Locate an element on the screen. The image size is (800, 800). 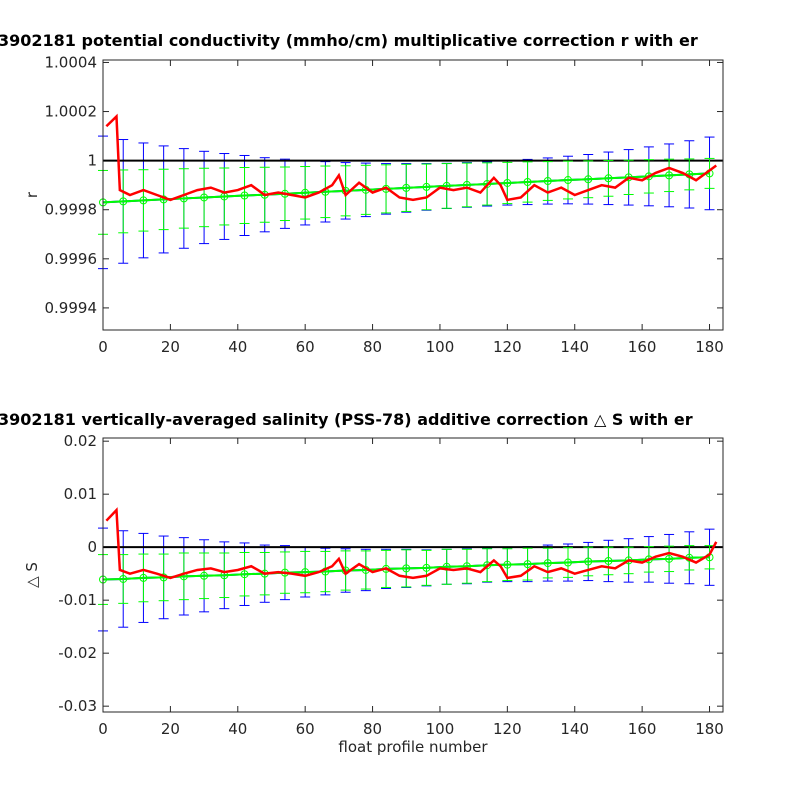
error-bar is located at coordinates (709, 557).